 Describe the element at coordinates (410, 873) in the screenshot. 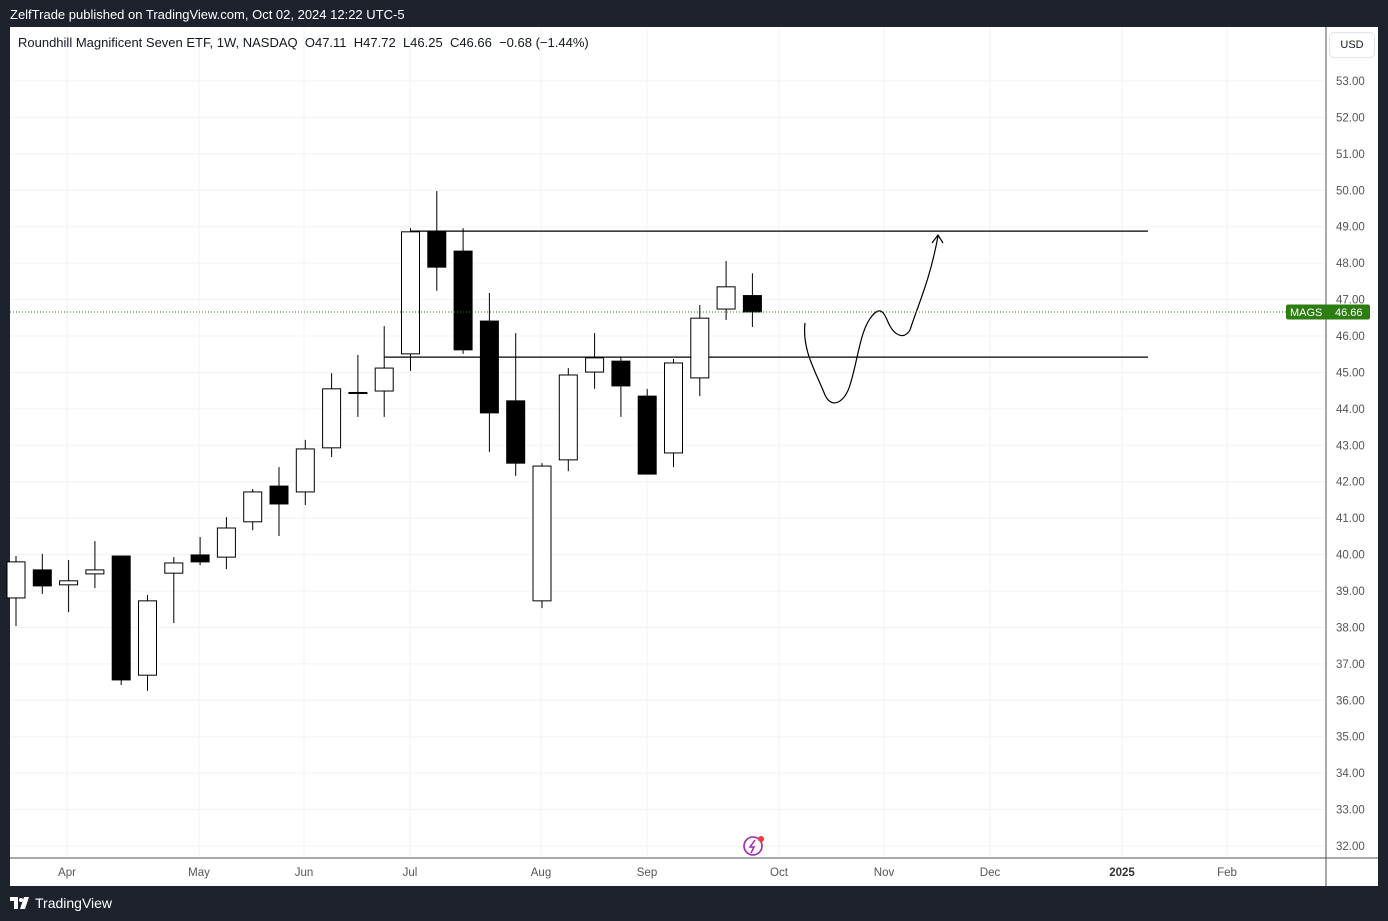

I see `time-tick-label: Jul` at that location.